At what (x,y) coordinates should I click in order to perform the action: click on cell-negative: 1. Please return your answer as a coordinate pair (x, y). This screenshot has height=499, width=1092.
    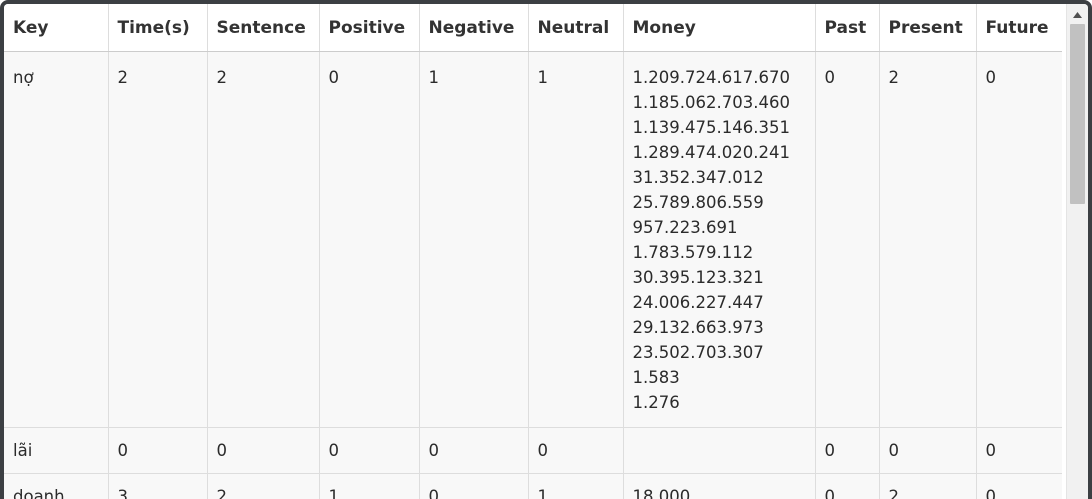
    Looking at the image, I should click on (474, 239).